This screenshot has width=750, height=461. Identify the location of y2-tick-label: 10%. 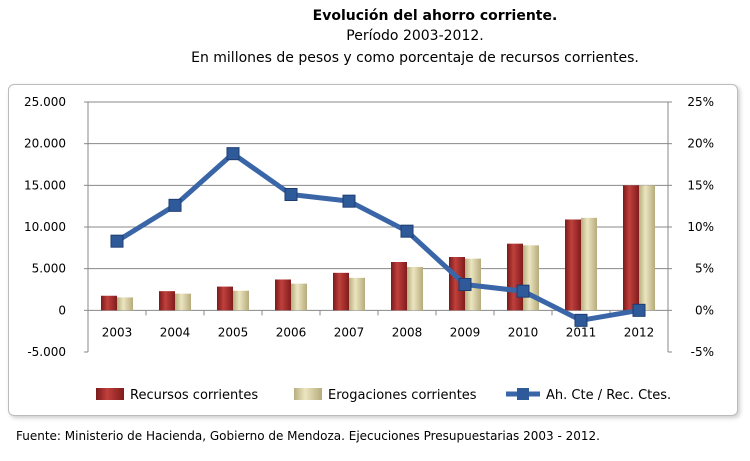
(700, 227).